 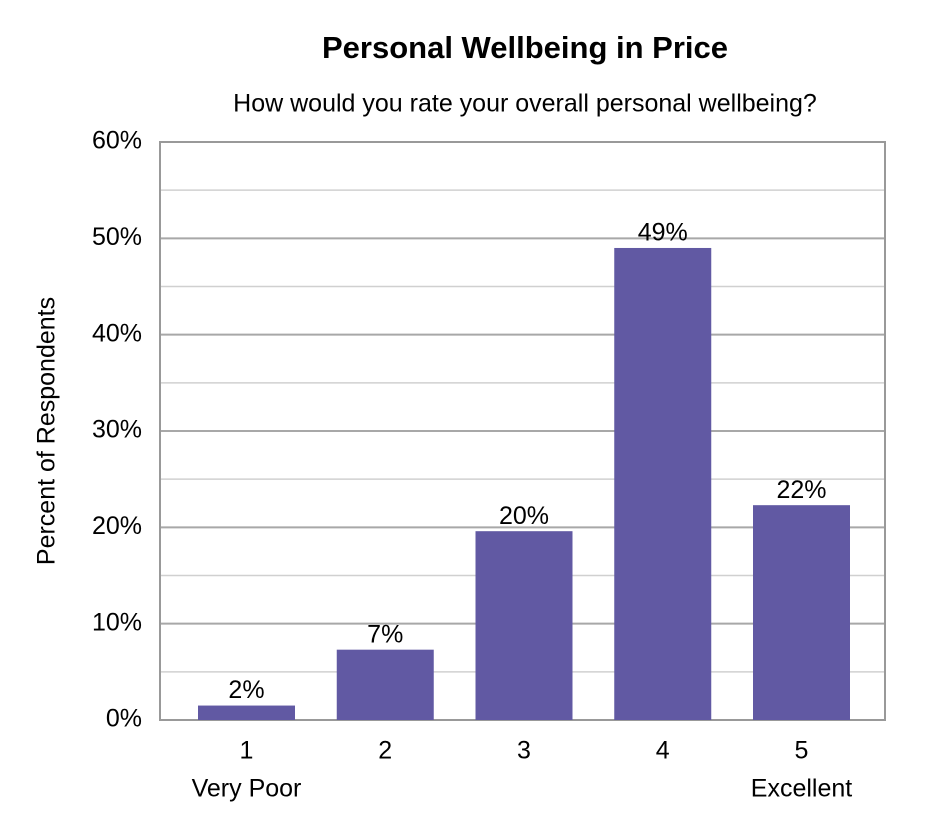 What do you see at coordinates (663, 233) in the screenshot?
I see `value-label: 49%` at bounding box center [663, 233].